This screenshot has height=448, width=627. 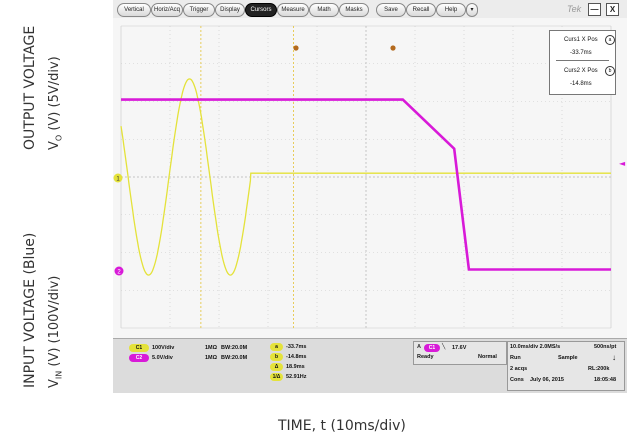 I want to click on menu-help: Help, so click(x=451, y=10).